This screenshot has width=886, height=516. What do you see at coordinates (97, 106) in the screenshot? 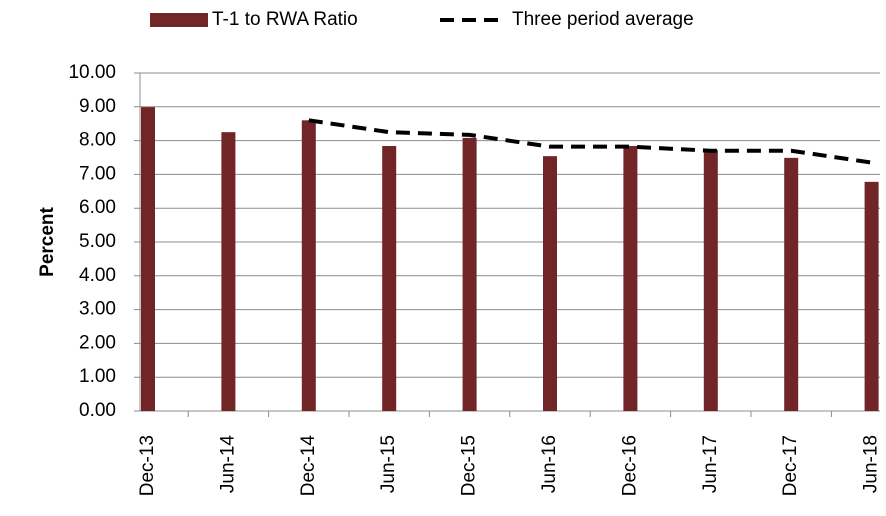
I see `y-tick-label: 9.00` at bounding box center [97, 106].